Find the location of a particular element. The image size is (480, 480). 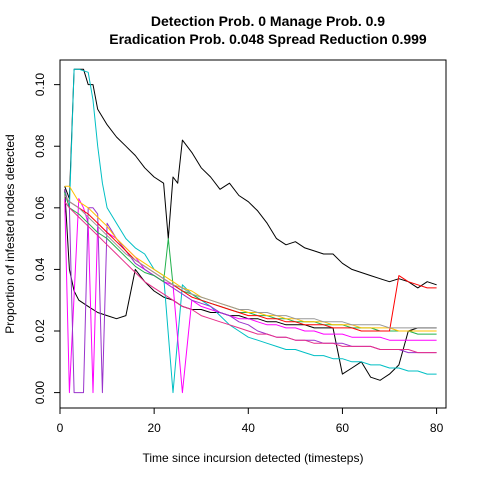

x-tick-label: 20 is located at coordinates (154, 428).